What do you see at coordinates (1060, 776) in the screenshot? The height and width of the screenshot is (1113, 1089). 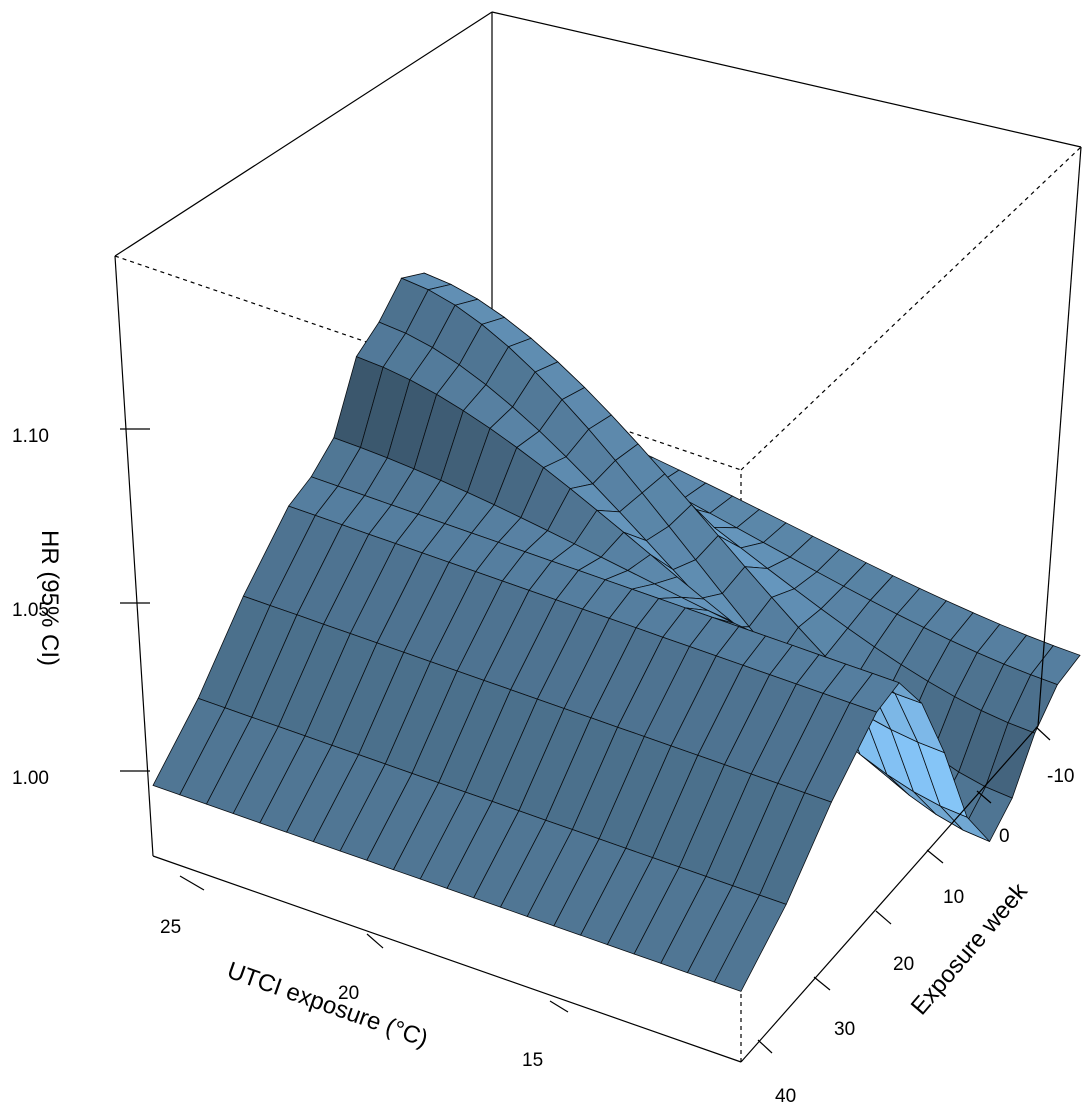 I see `y-tick-label: -10` at bounding box center [1060, 776].